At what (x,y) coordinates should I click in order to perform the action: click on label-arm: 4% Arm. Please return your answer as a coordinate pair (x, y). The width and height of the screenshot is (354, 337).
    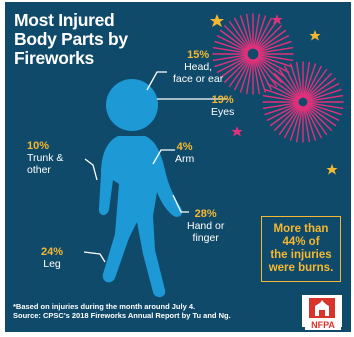
    Looking at the image, I should click on (184, 153).